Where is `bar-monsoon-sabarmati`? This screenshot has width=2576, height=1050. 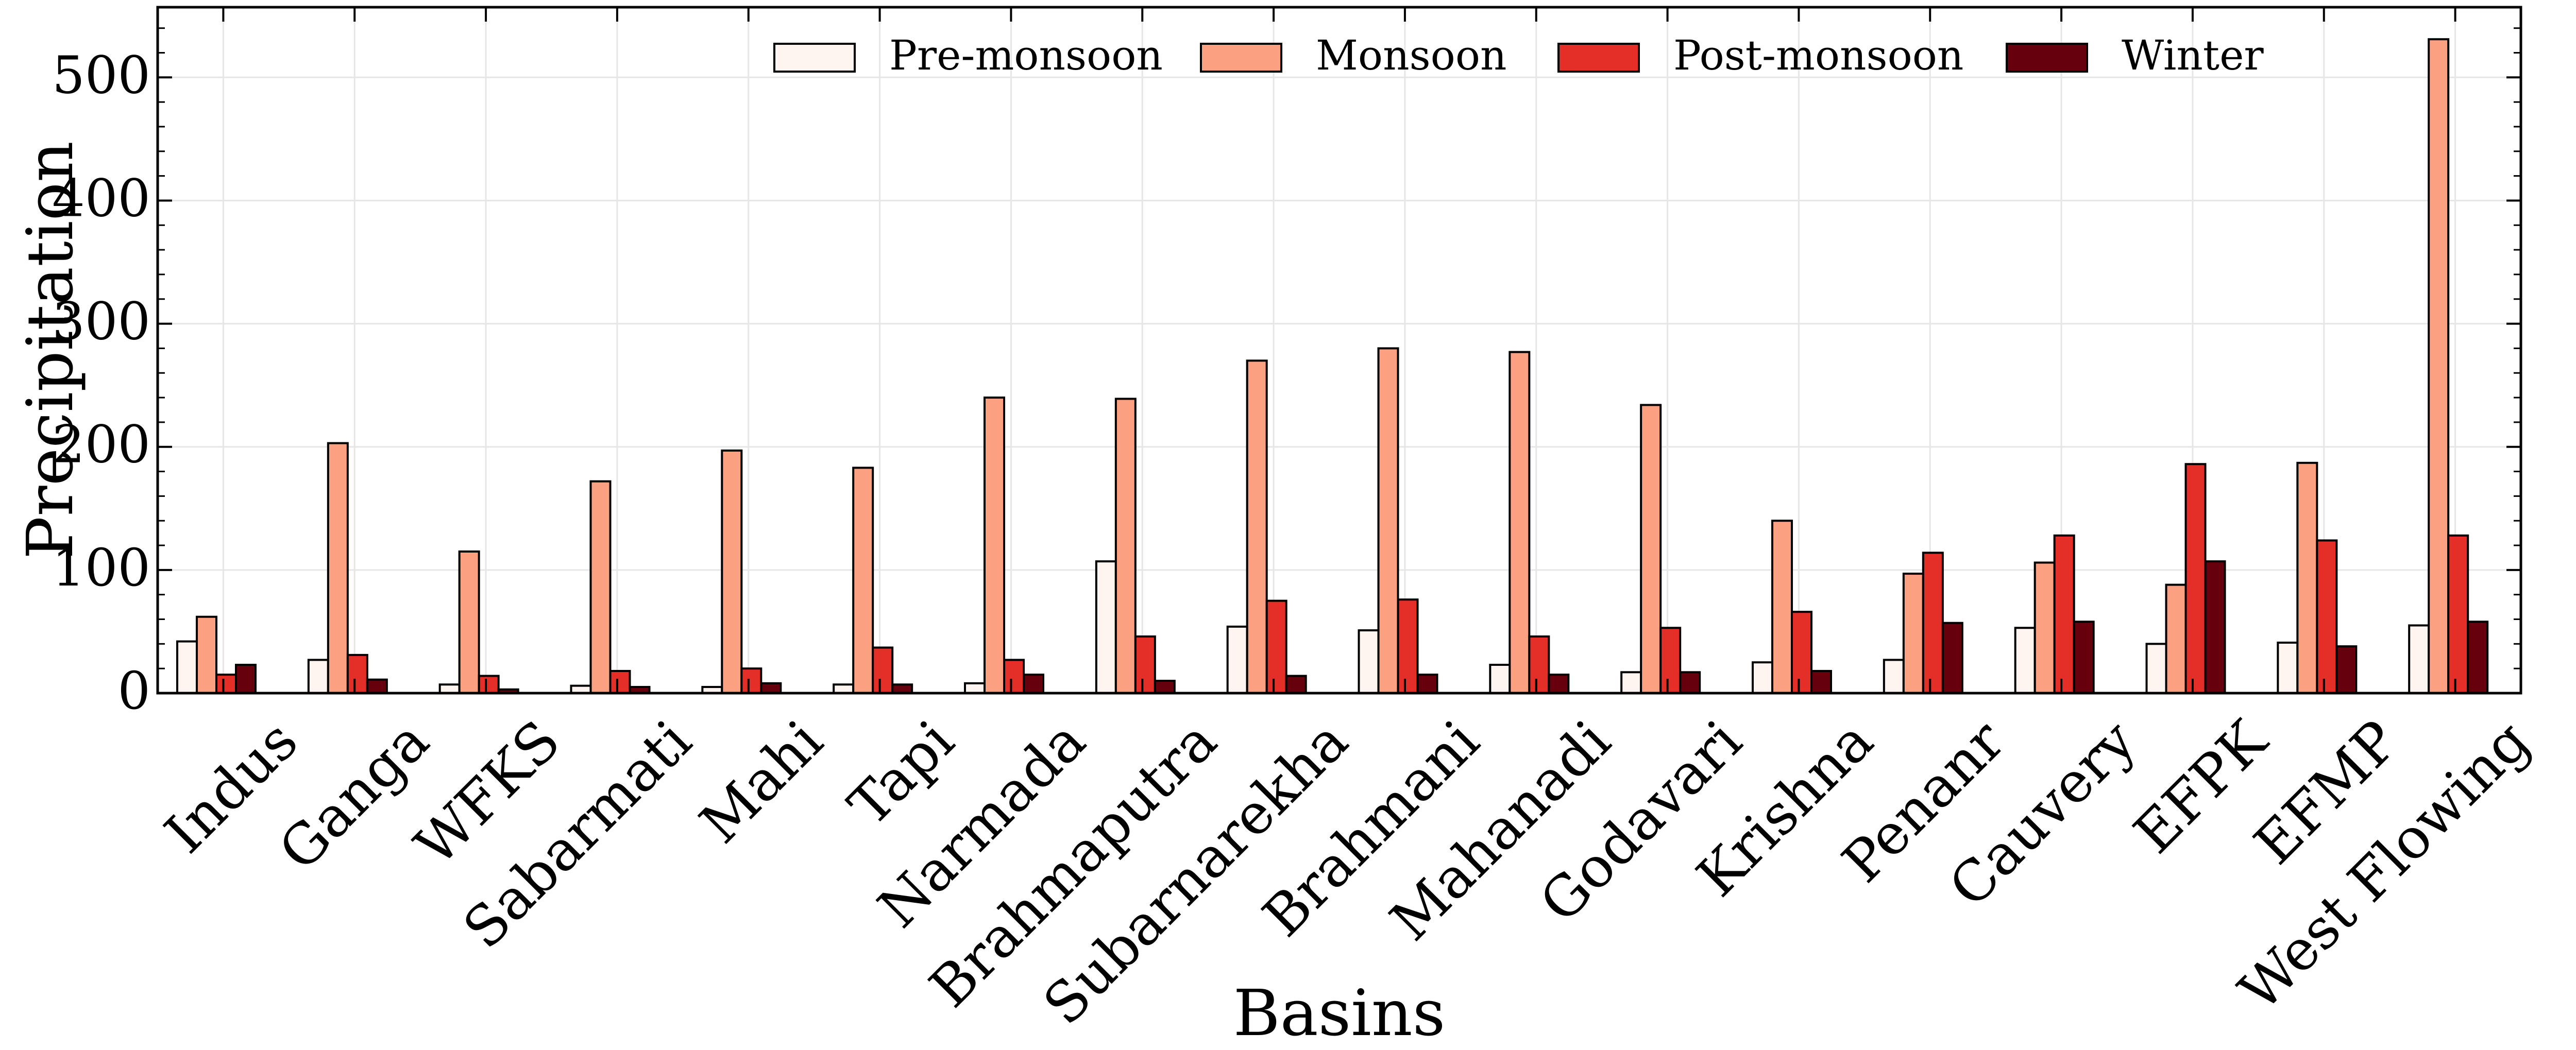 bar-monsoon-sabarmati is located at coordinates (600, 587).